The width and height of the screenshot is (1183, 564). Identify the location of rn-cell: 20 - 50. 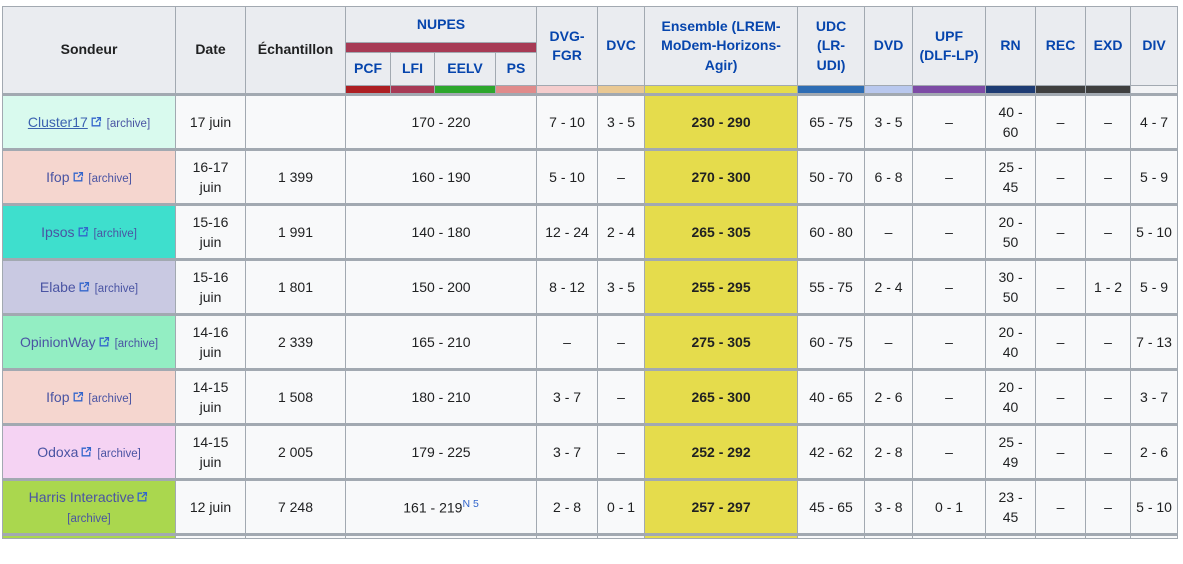
(1011, 231).